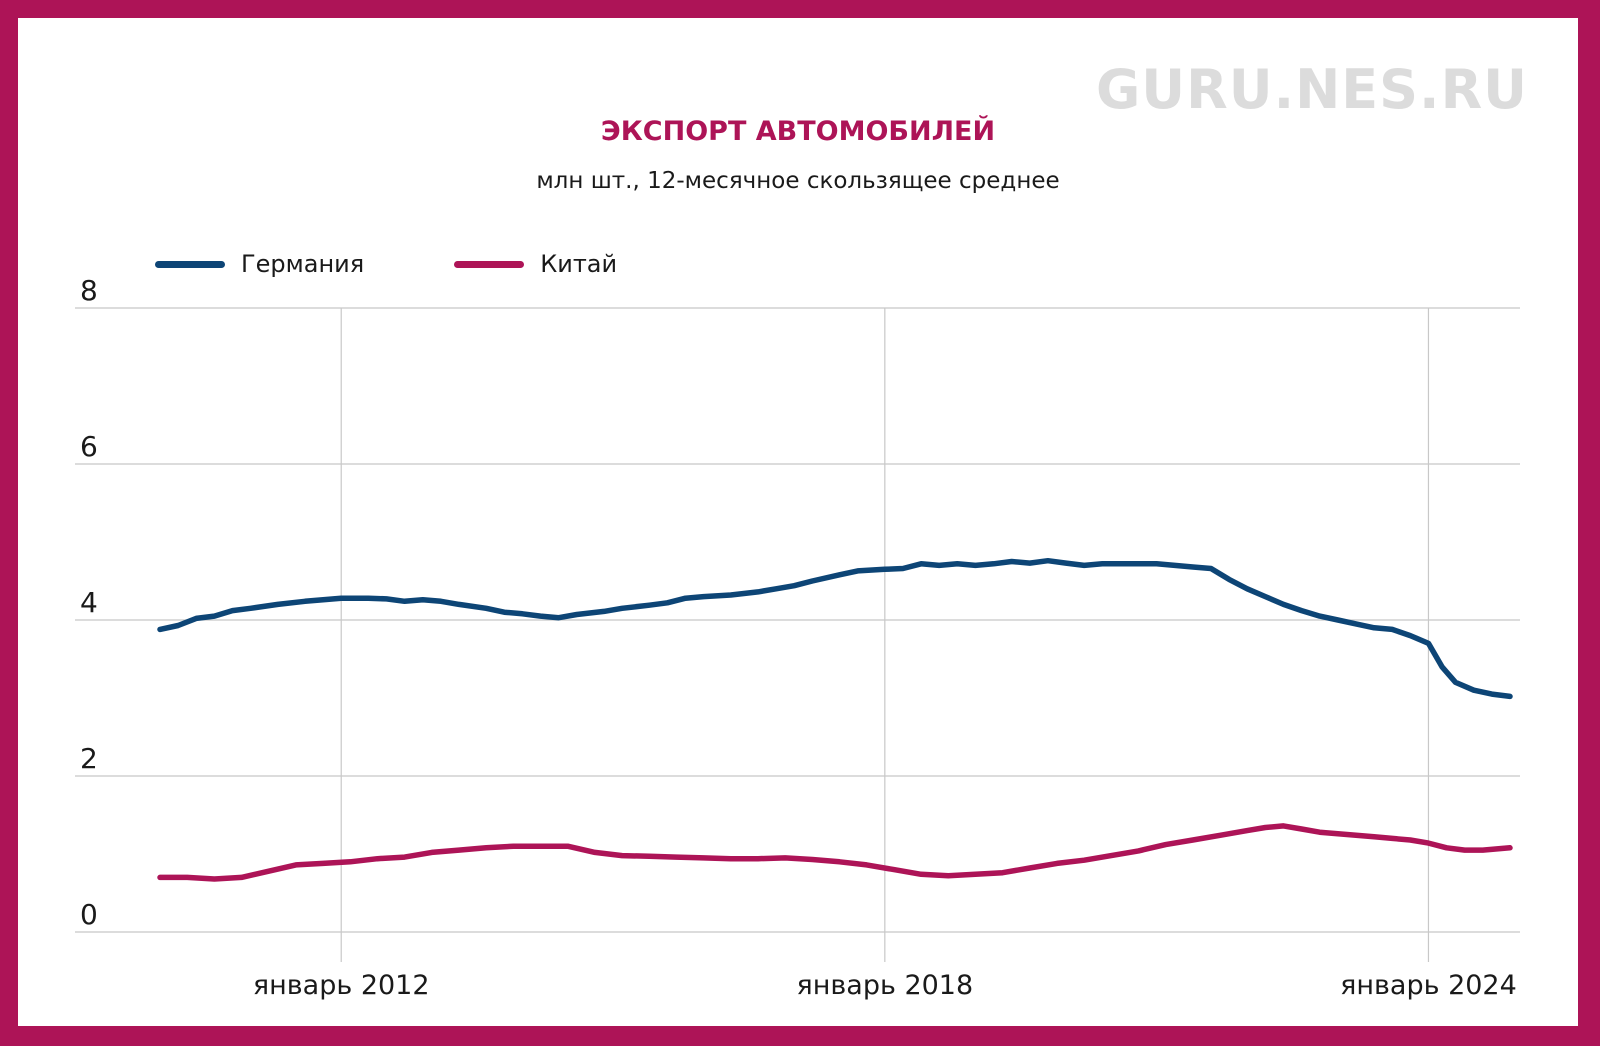 Image resolution: width=1600 pixels, height=1046 pixels. What do you see at coordinates (89, 758) in the screenshot?
I see `y-tick-label: 2` at bounding box center [89, 758].